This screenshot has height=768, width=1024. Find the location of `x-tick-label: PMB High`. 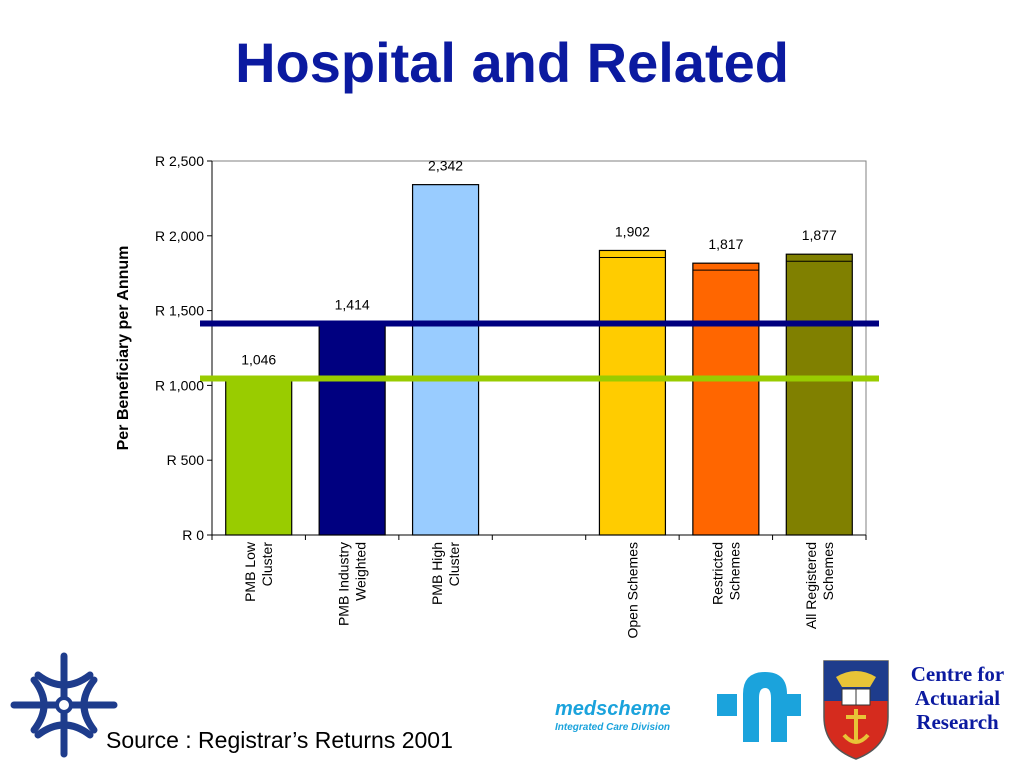

x-tick-label: PMB High is located at coordinates (437, 573).